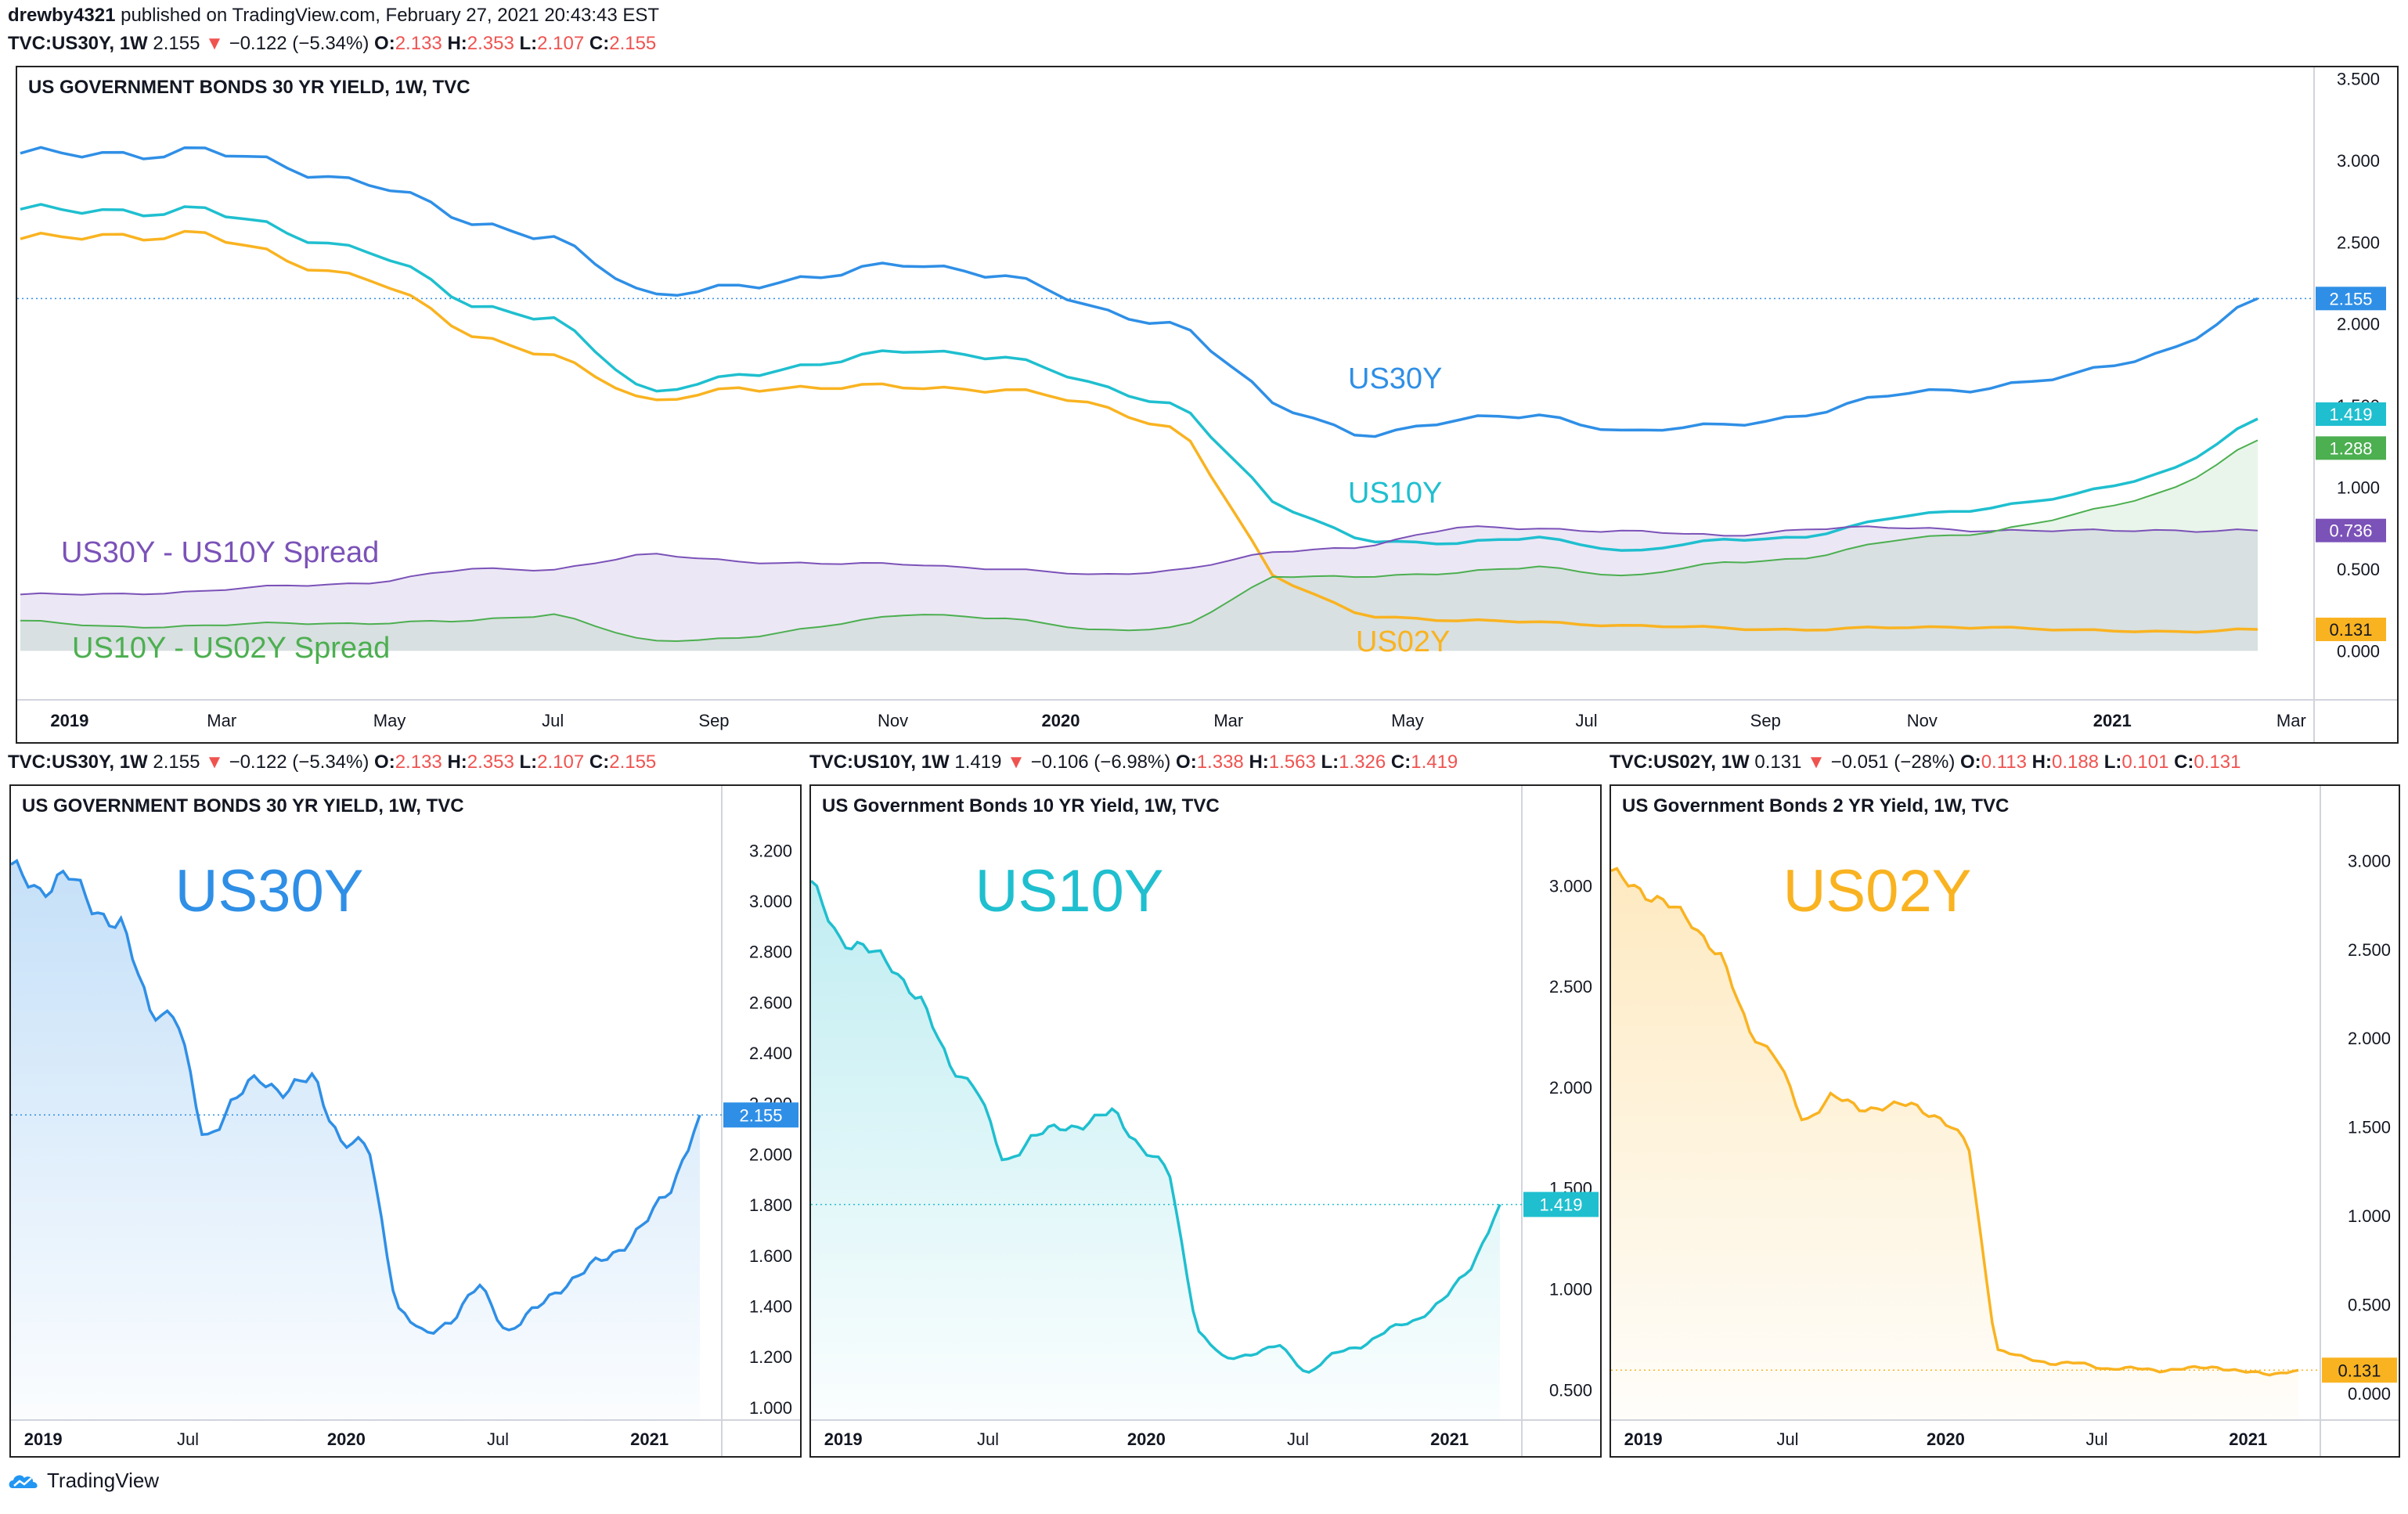 The height and width of the screenshot is (1514, 2408). I want to click on us02-open: 0.113, so click(2004, 762).